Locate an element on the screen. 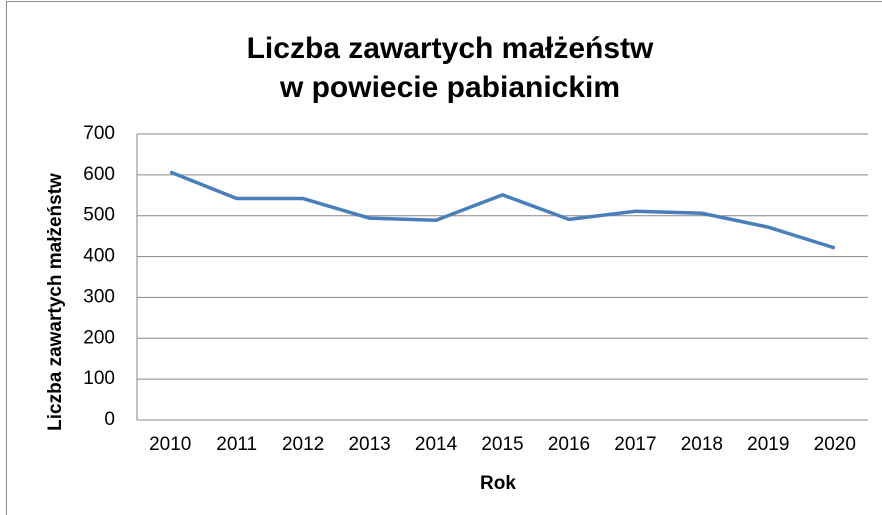  x-tick-label: 2010 is located at coordinates (170, 444).